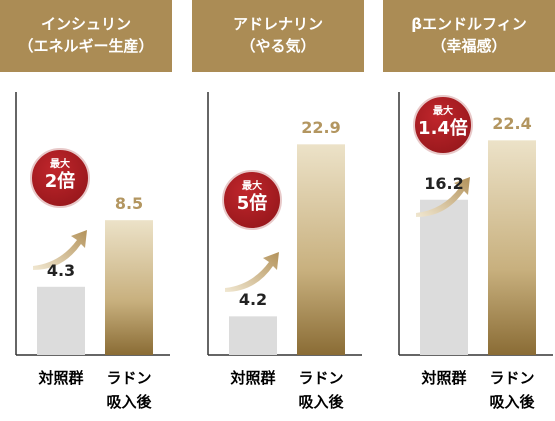  What do you see at coordinates (129, 204) in the screenshot?
I see `value-label: 8.5` at bounding box center [129, 204].